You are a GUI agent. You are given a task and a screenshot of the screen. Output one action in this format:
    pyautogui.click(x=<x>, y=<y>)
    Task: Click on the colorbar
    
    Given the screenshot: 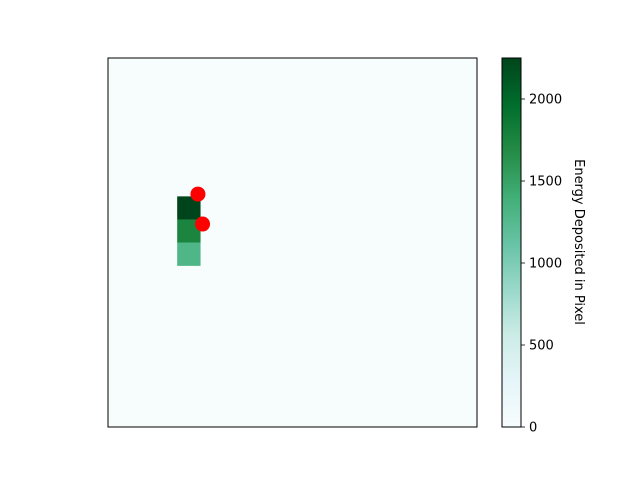 What is the action you would take?
    pyautogui.click(x=511, y=242)
    